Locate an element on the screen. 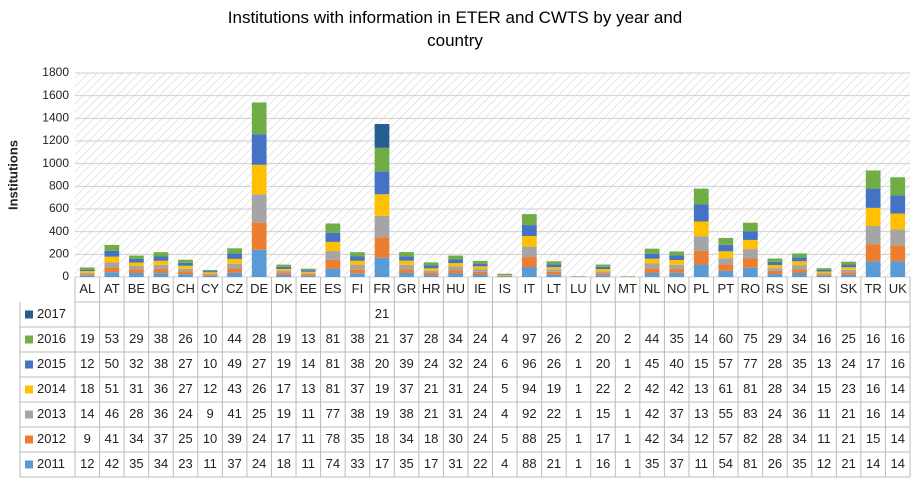 The image size is (915, 490). x-tick-label: PL is located at coordinates (701, 288).